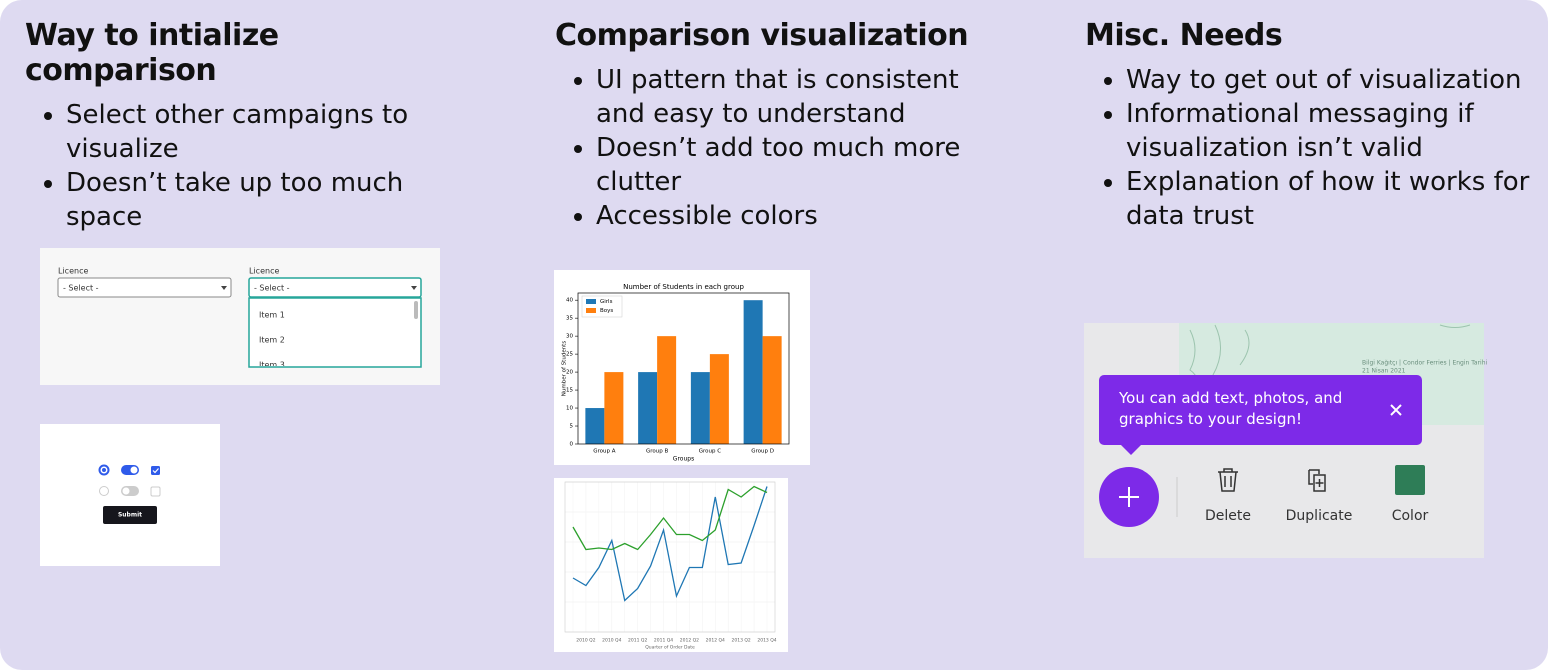 The width and height of the screenshot is (1548, 670). What do you see at coordinates (606, 311) in the screenshot?
I see `legend-label: Boys` at bounding box center [606, 311].